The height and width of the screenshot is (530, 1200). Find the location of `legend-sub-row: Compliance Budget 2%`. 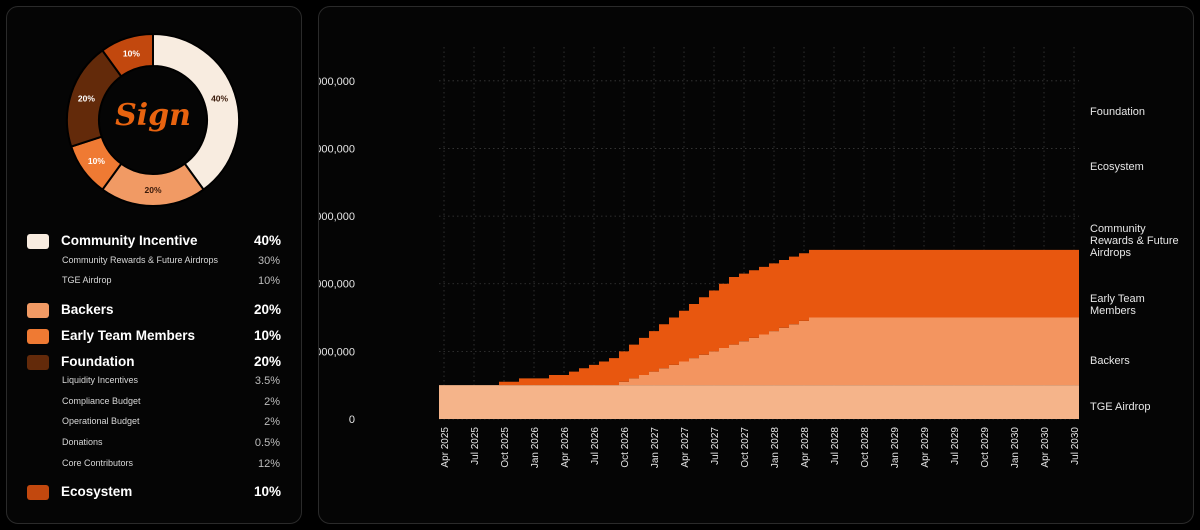

legend-sub-row: Compliance Budget 2% is located at coordinates (171, 403).